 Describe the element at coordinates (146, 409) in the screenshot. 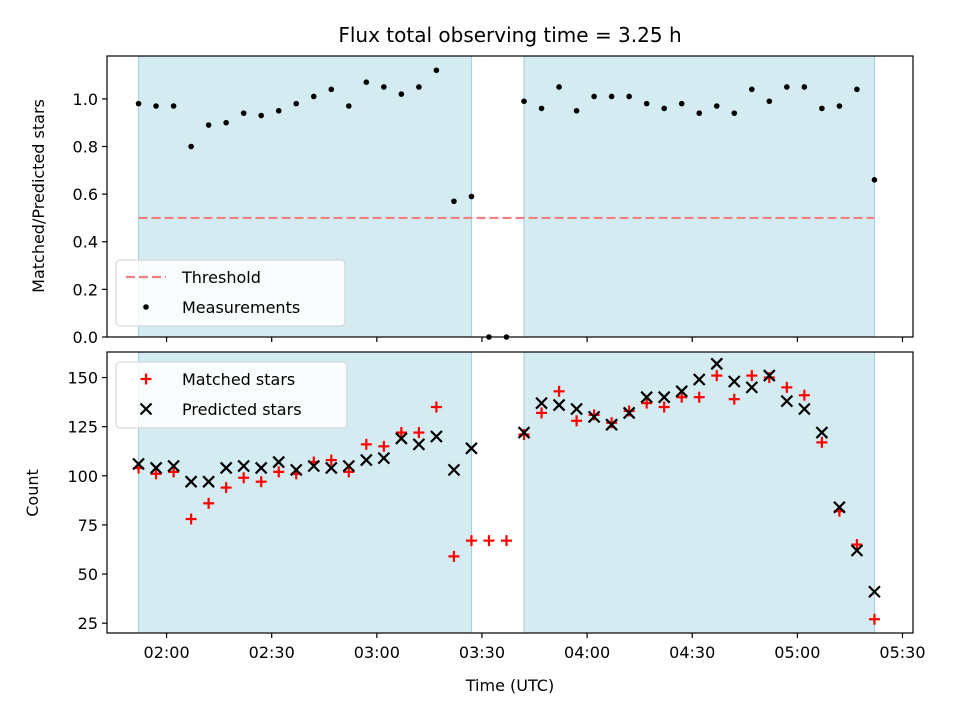

I see `legend-predicted-swatch` at that location.